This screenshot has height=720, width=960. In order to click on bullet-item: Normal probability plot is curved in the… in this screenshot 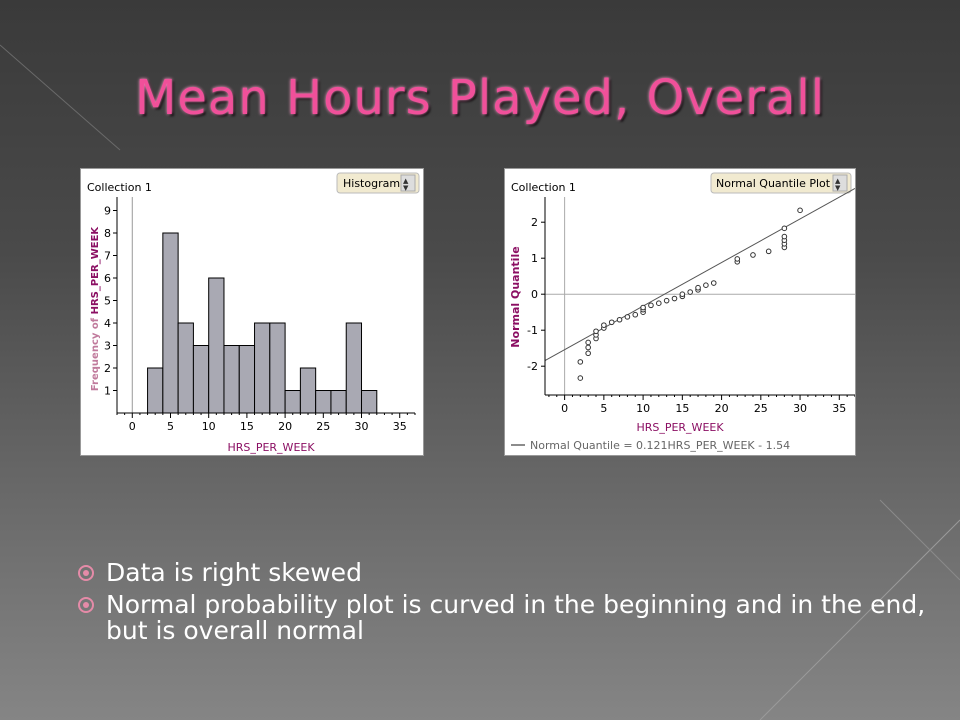, I will do `click(508, 618)`.